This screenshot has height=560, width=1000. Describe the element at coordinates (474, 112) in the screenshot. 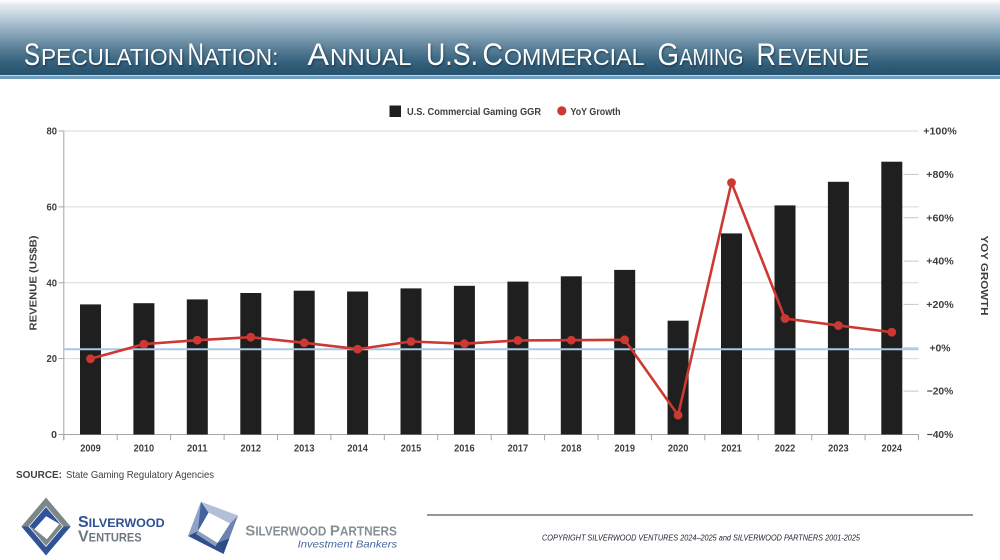

I see `svg-text: U.S. Commercial Gaming GGR` at that location.